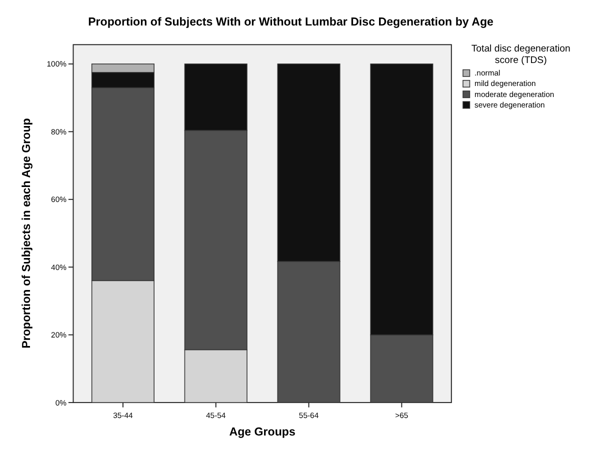 The width and height of the screenshot is (597, 453). What do you see at coordinates (514, 94) in the screenshot?
I see `legend-label: moderate degeneration` at bounding box center [514, 94].